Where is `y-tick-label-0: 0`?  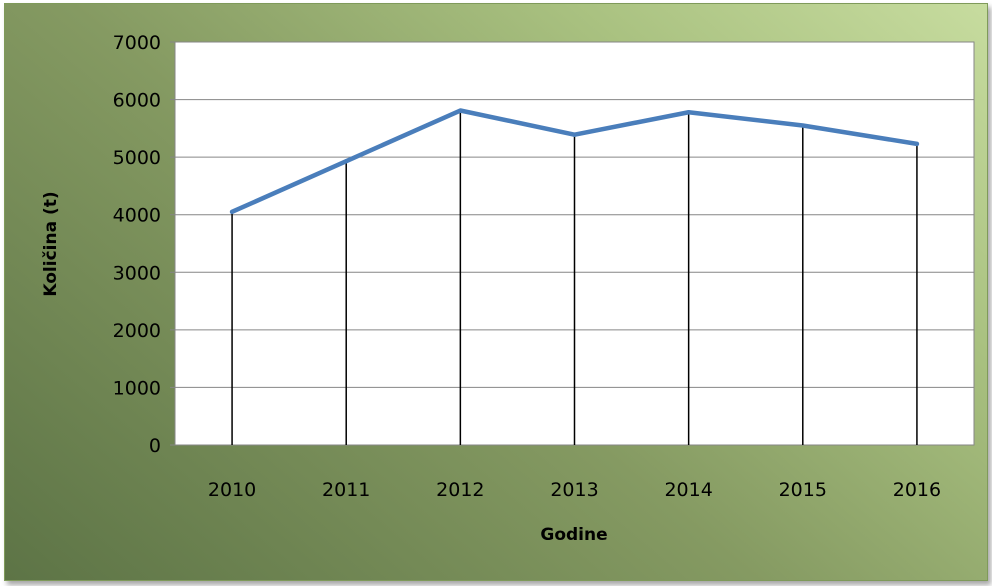
y-tick-label-0: 0 is located at coordinates (155, 446).